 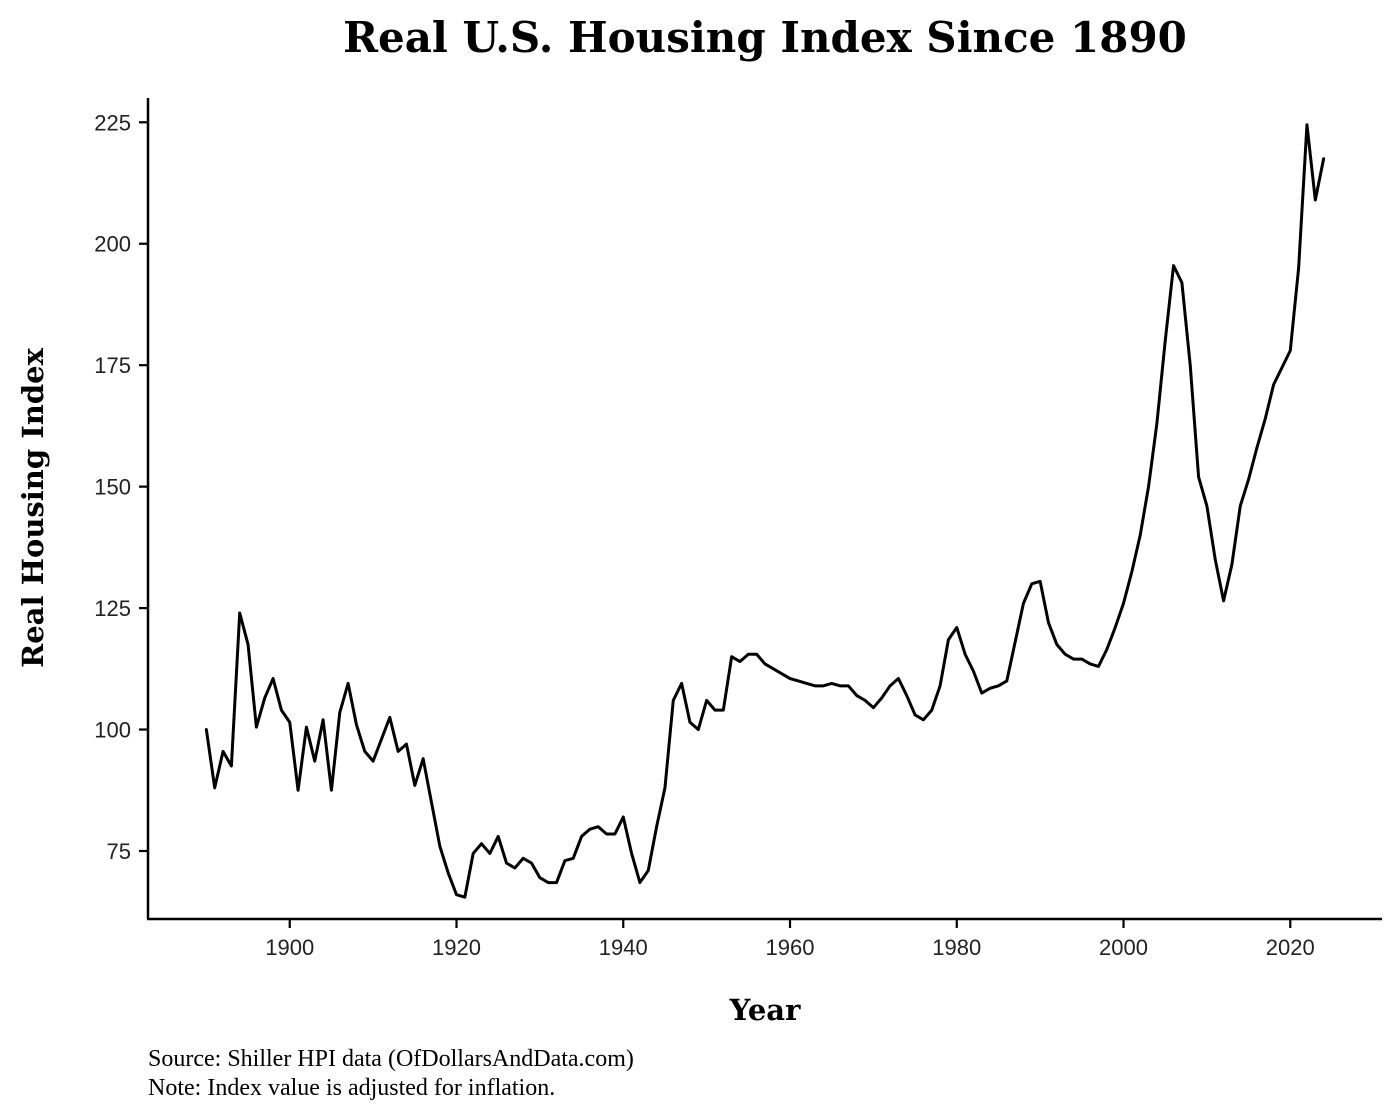 What do you see at coordinates (1123, 947) in the screenshot?
I see `x-tick-label: 2000` at bounding box center [1123, 947].